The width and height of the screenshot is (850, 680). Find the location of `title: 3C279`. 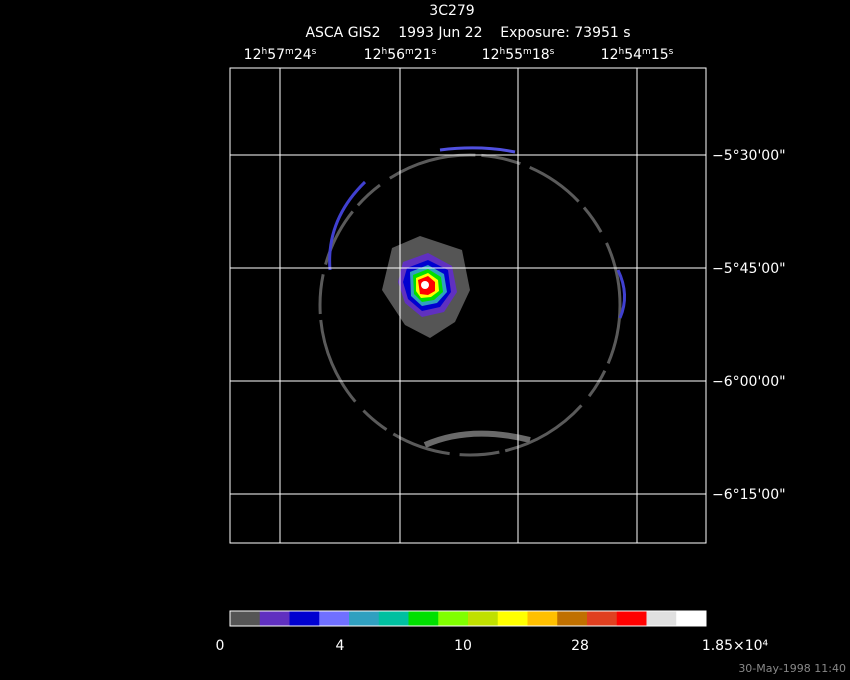

title: 3C279 is located at coordinates (451, 11).